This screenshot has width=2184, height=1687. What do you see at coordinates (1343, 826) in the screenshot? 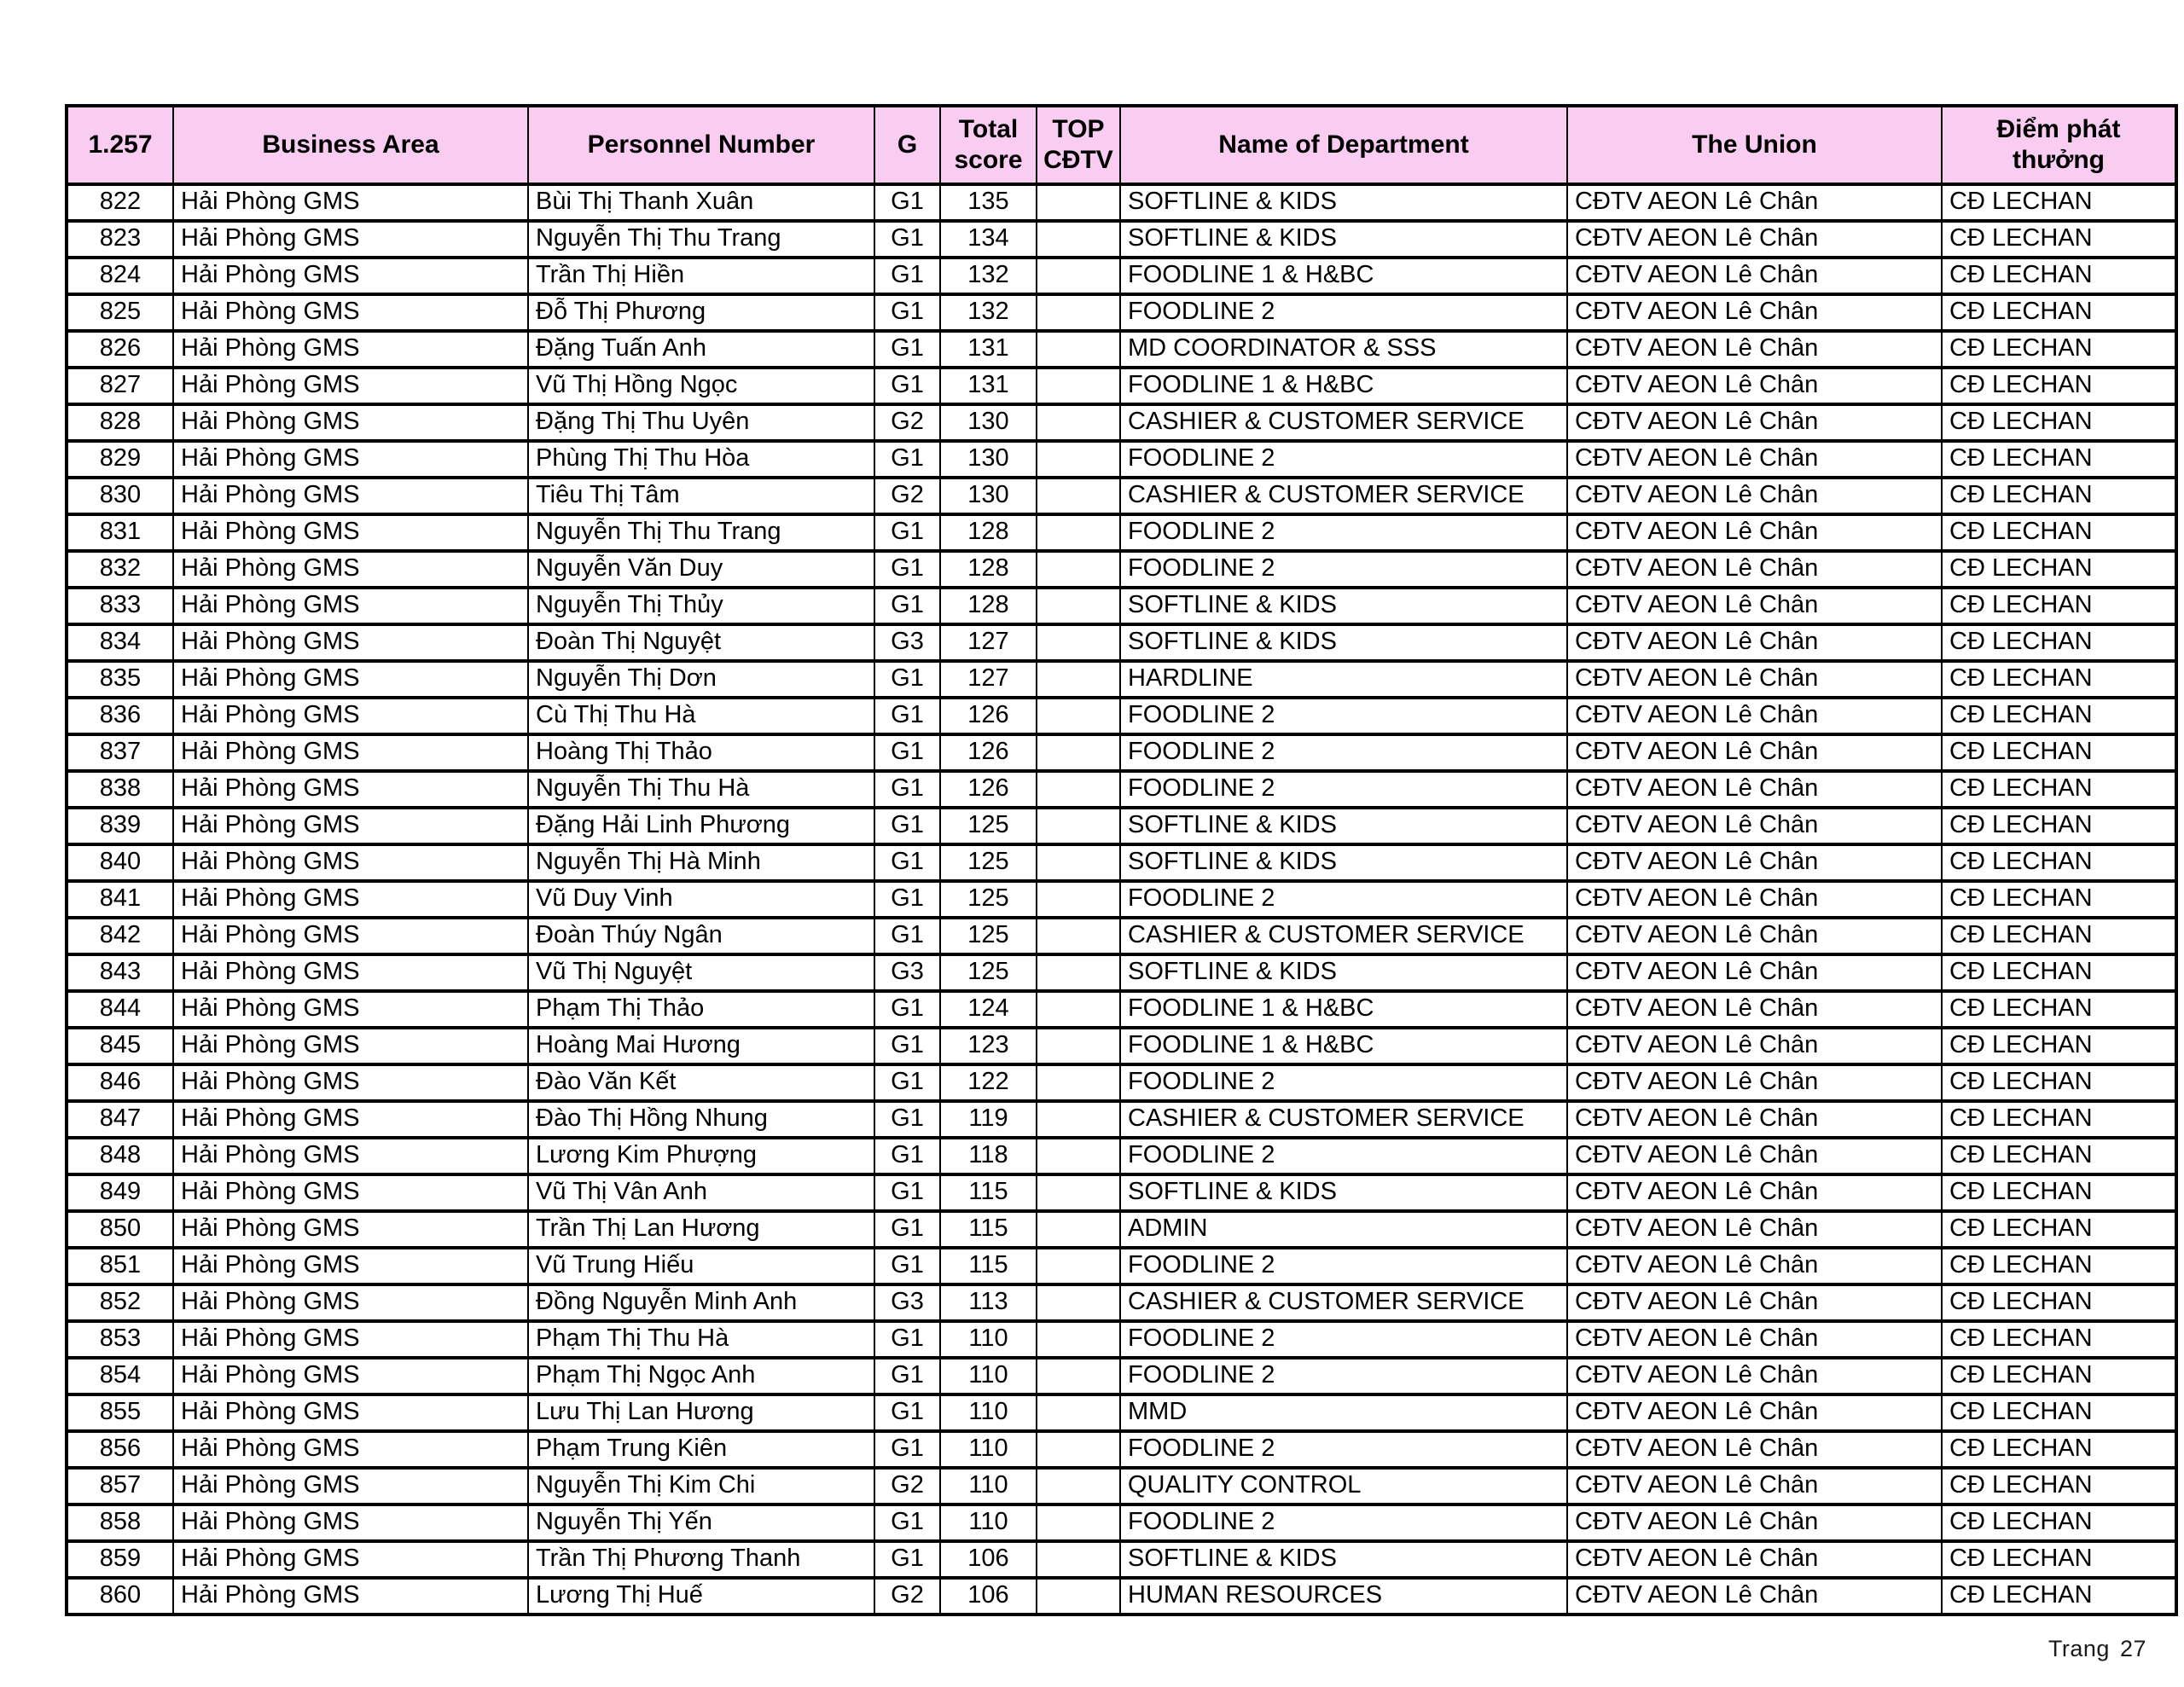
I see `department-cell: SOFTLINE & KIDS` at bounding box center [1343, 826].